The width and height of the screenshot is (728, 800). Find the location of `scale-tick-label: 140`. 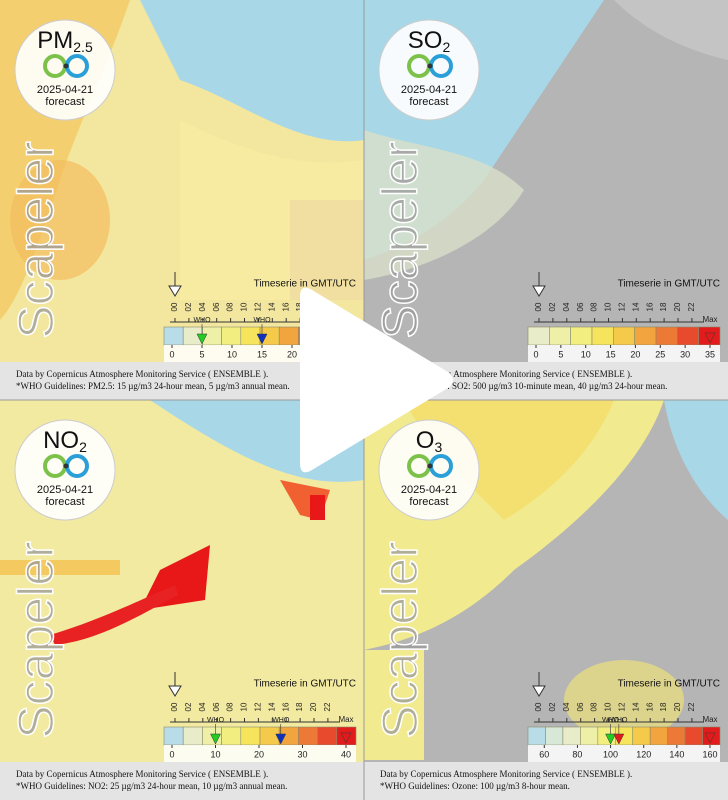

scale-tick-label: 140 is located at coordinates (676, 754).